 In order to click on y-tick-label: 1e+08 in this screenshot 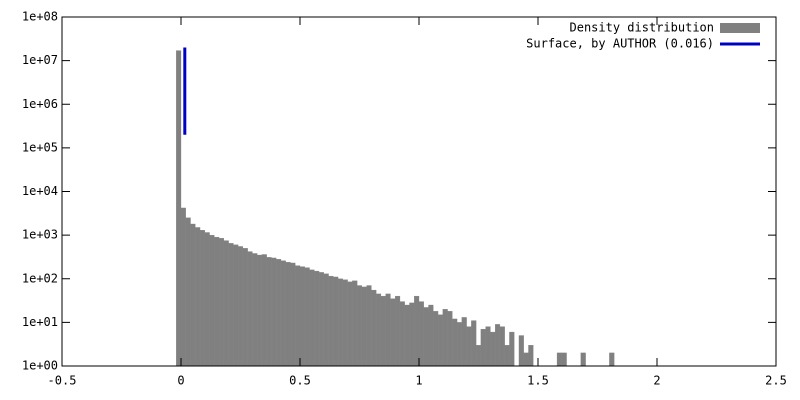, I will do `click(40, 17)`.